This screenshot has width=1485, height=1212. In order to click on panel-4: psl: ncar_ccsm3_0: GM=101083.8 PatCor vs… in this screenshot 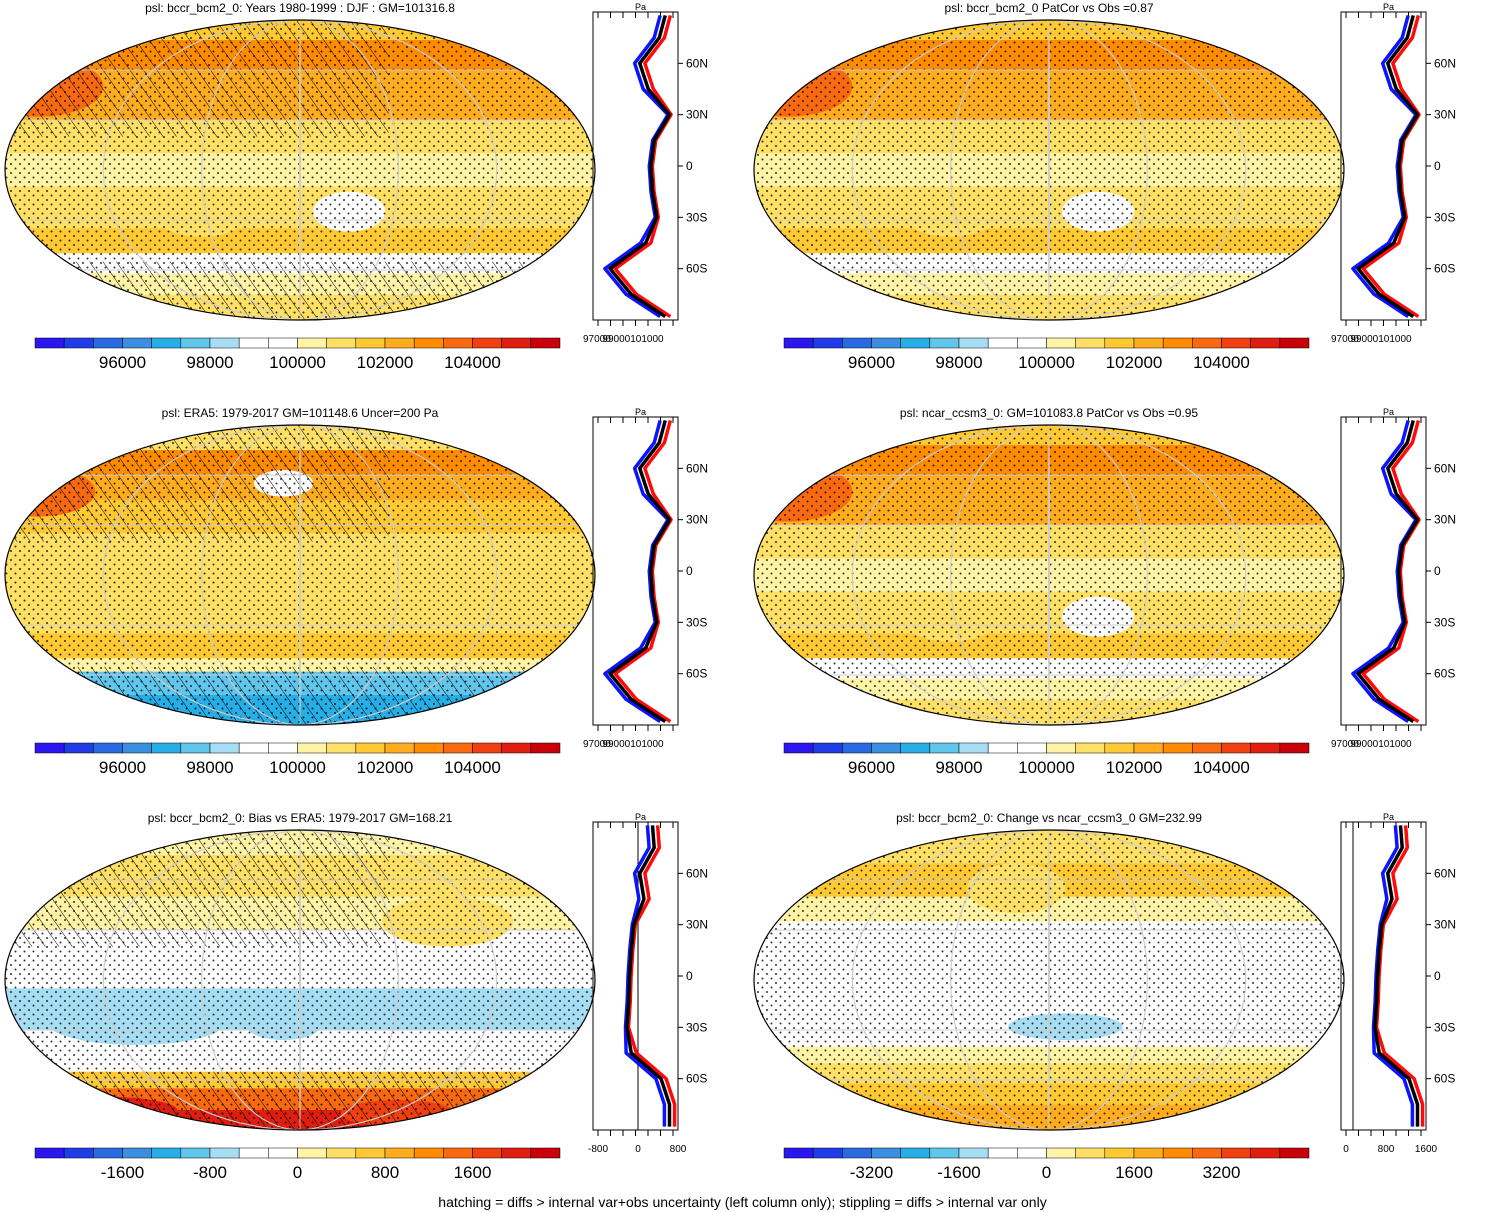, I will do `click(1104, 591)`.